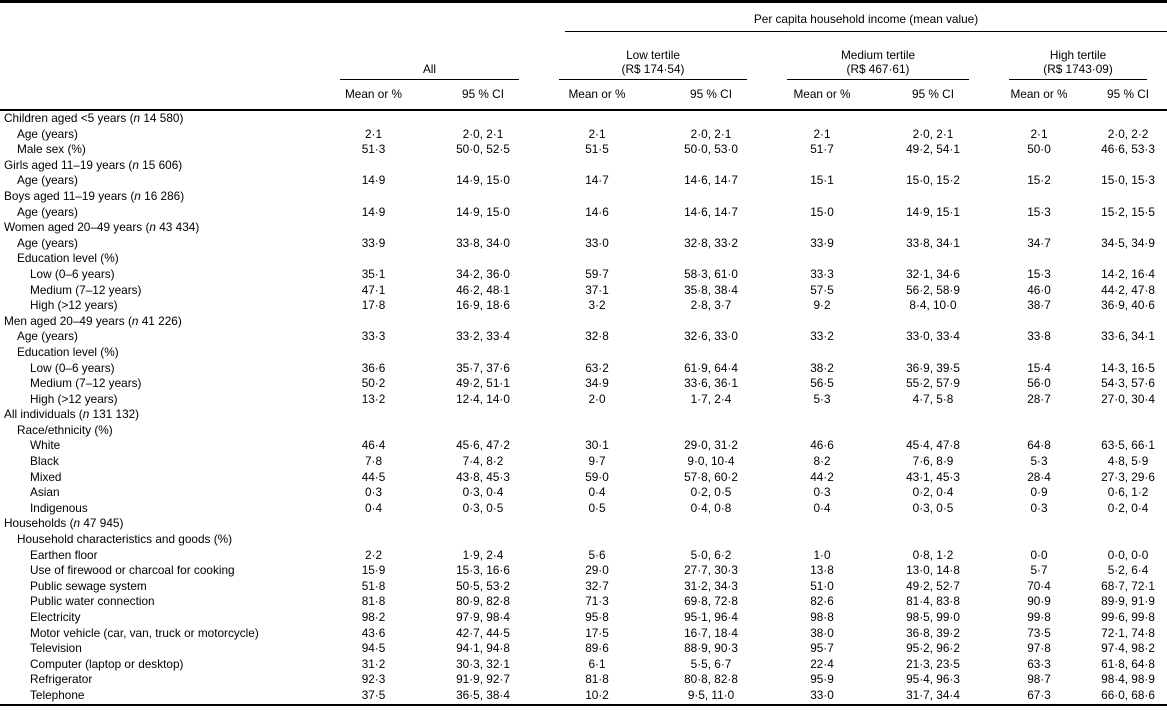  I want to click on mean-cell: 95·8, so click(597, 617).